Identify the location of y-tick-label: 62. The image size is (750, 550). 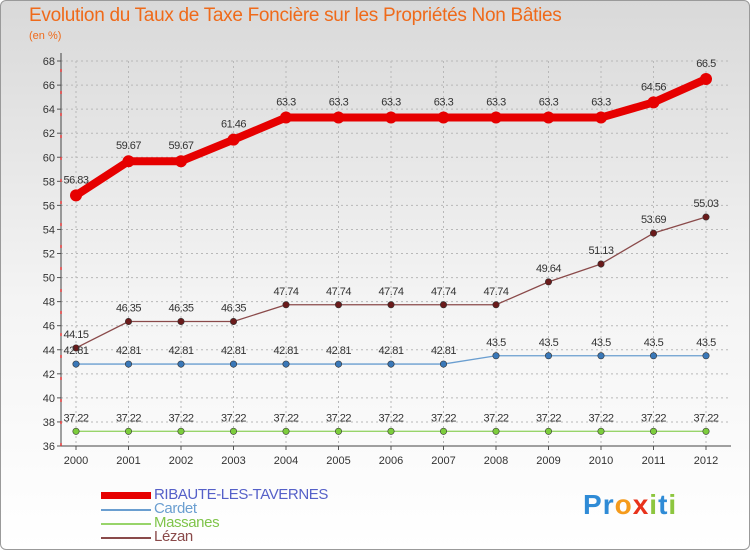
(49, 134).